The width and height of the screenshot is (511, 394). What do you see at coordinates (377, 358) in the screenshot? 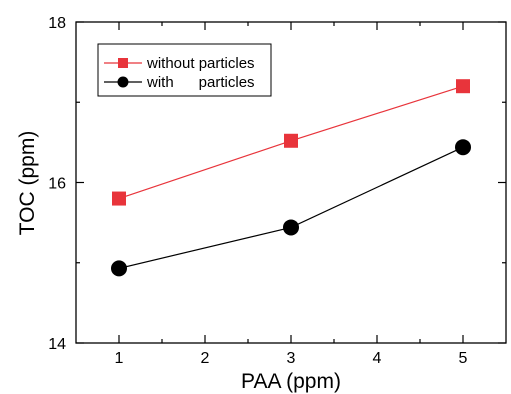
I see `x-tick-label: 4` at bounding box center [377, 358].